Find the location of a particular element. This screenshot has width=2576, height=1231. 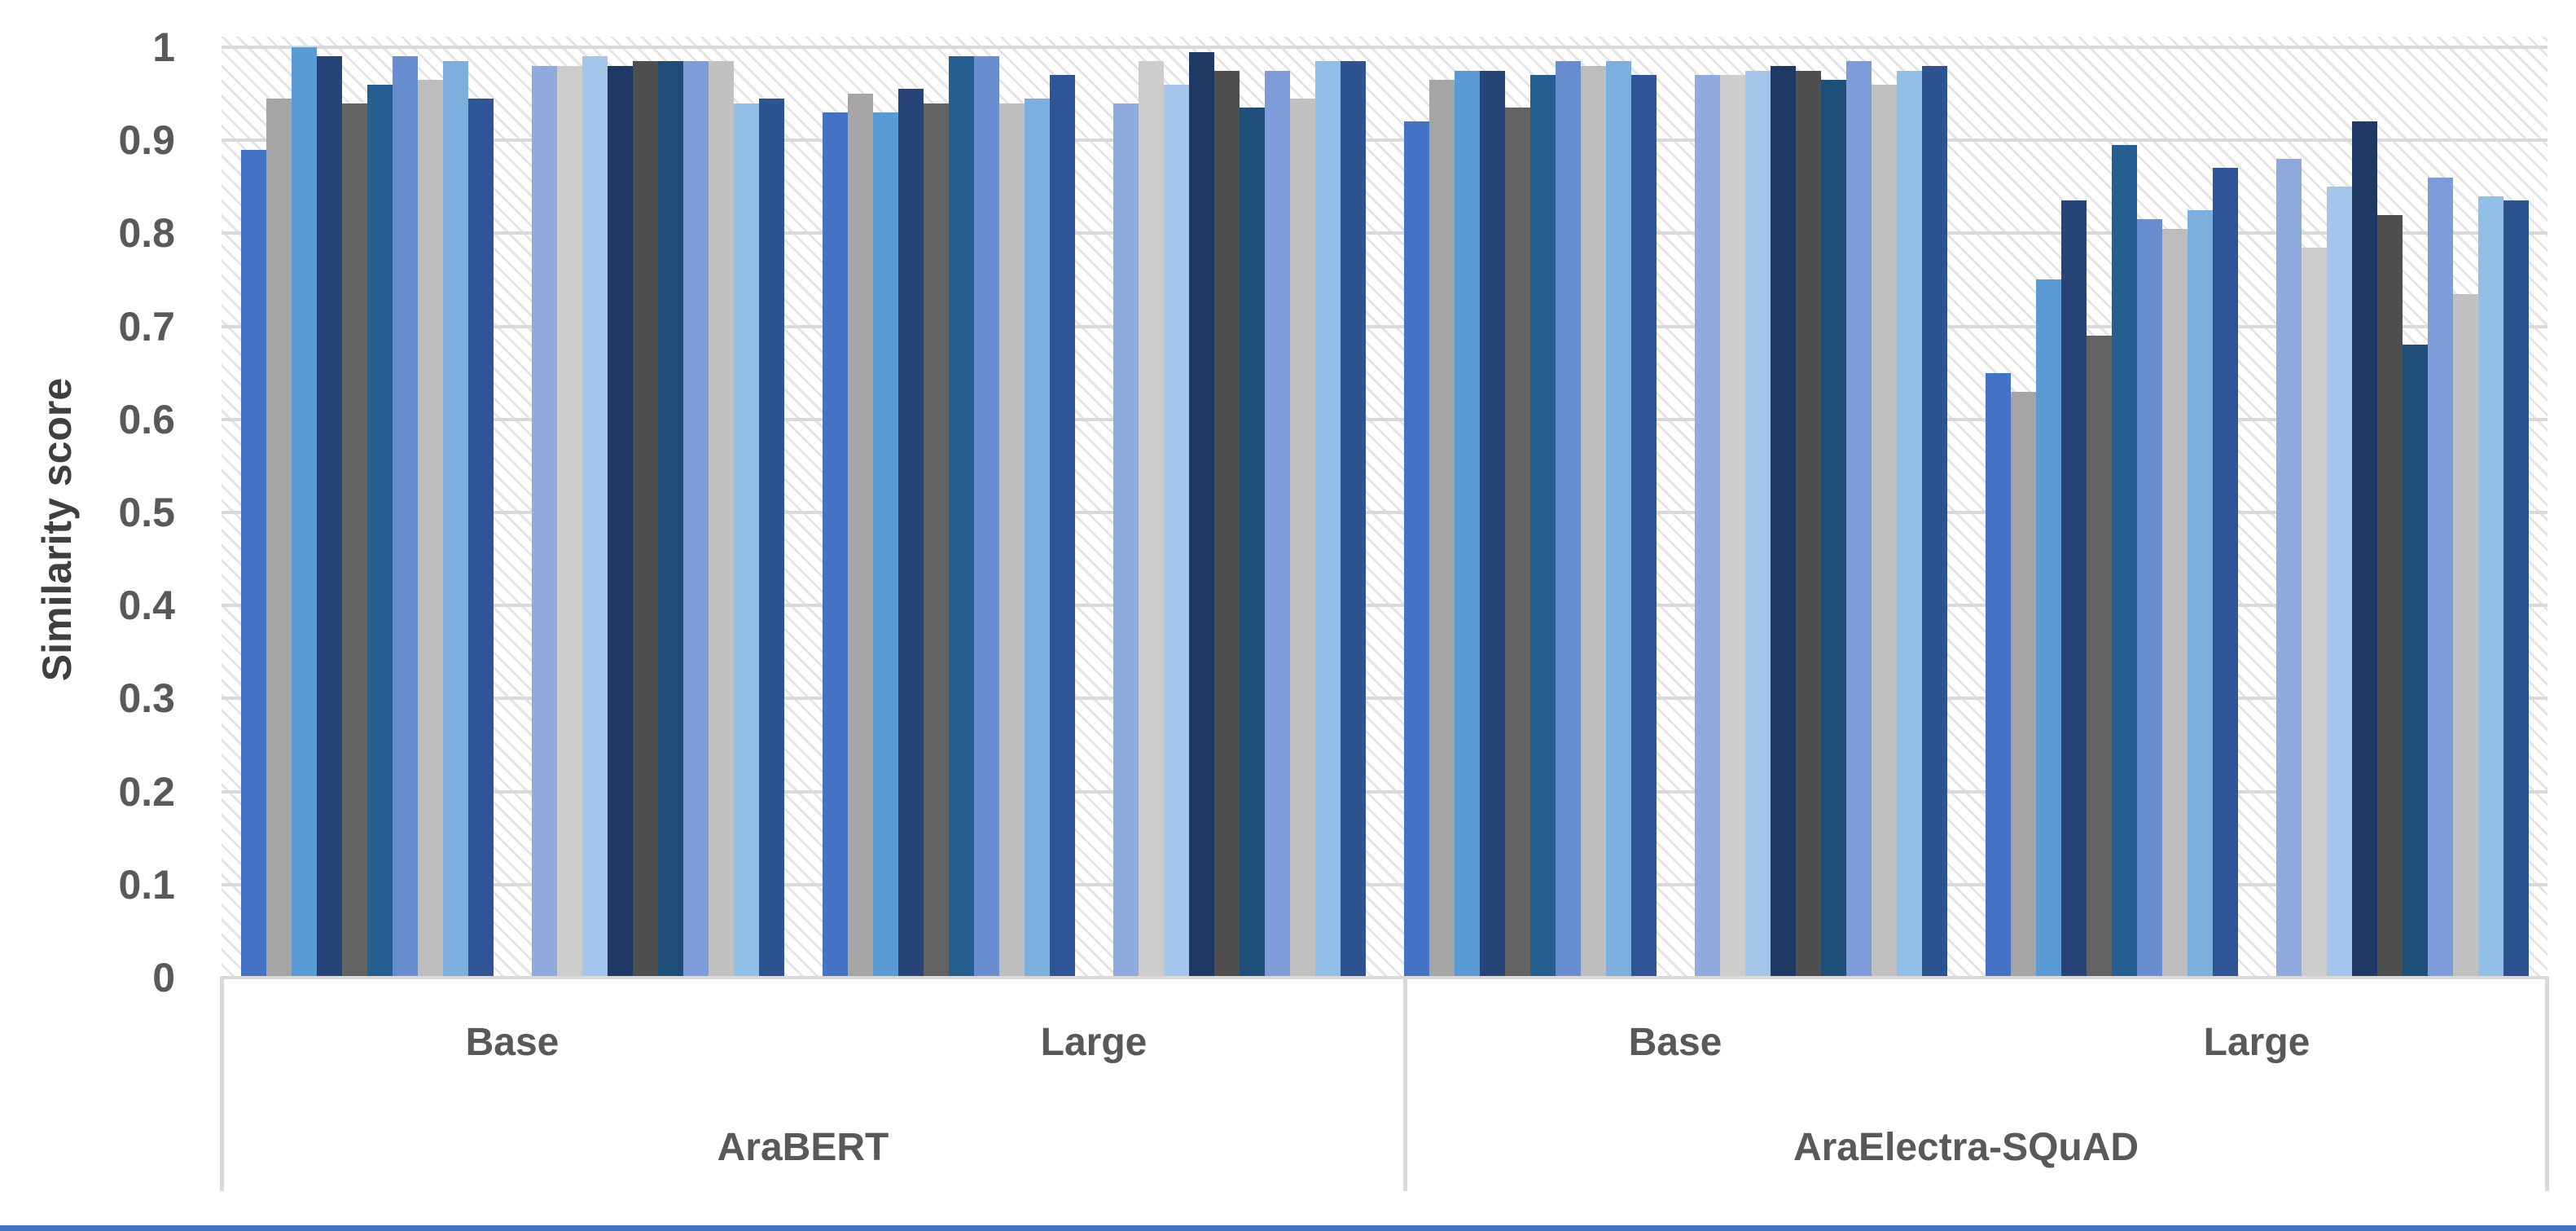

y-tick-label: 0.9 is located at coordinates (146, 140).